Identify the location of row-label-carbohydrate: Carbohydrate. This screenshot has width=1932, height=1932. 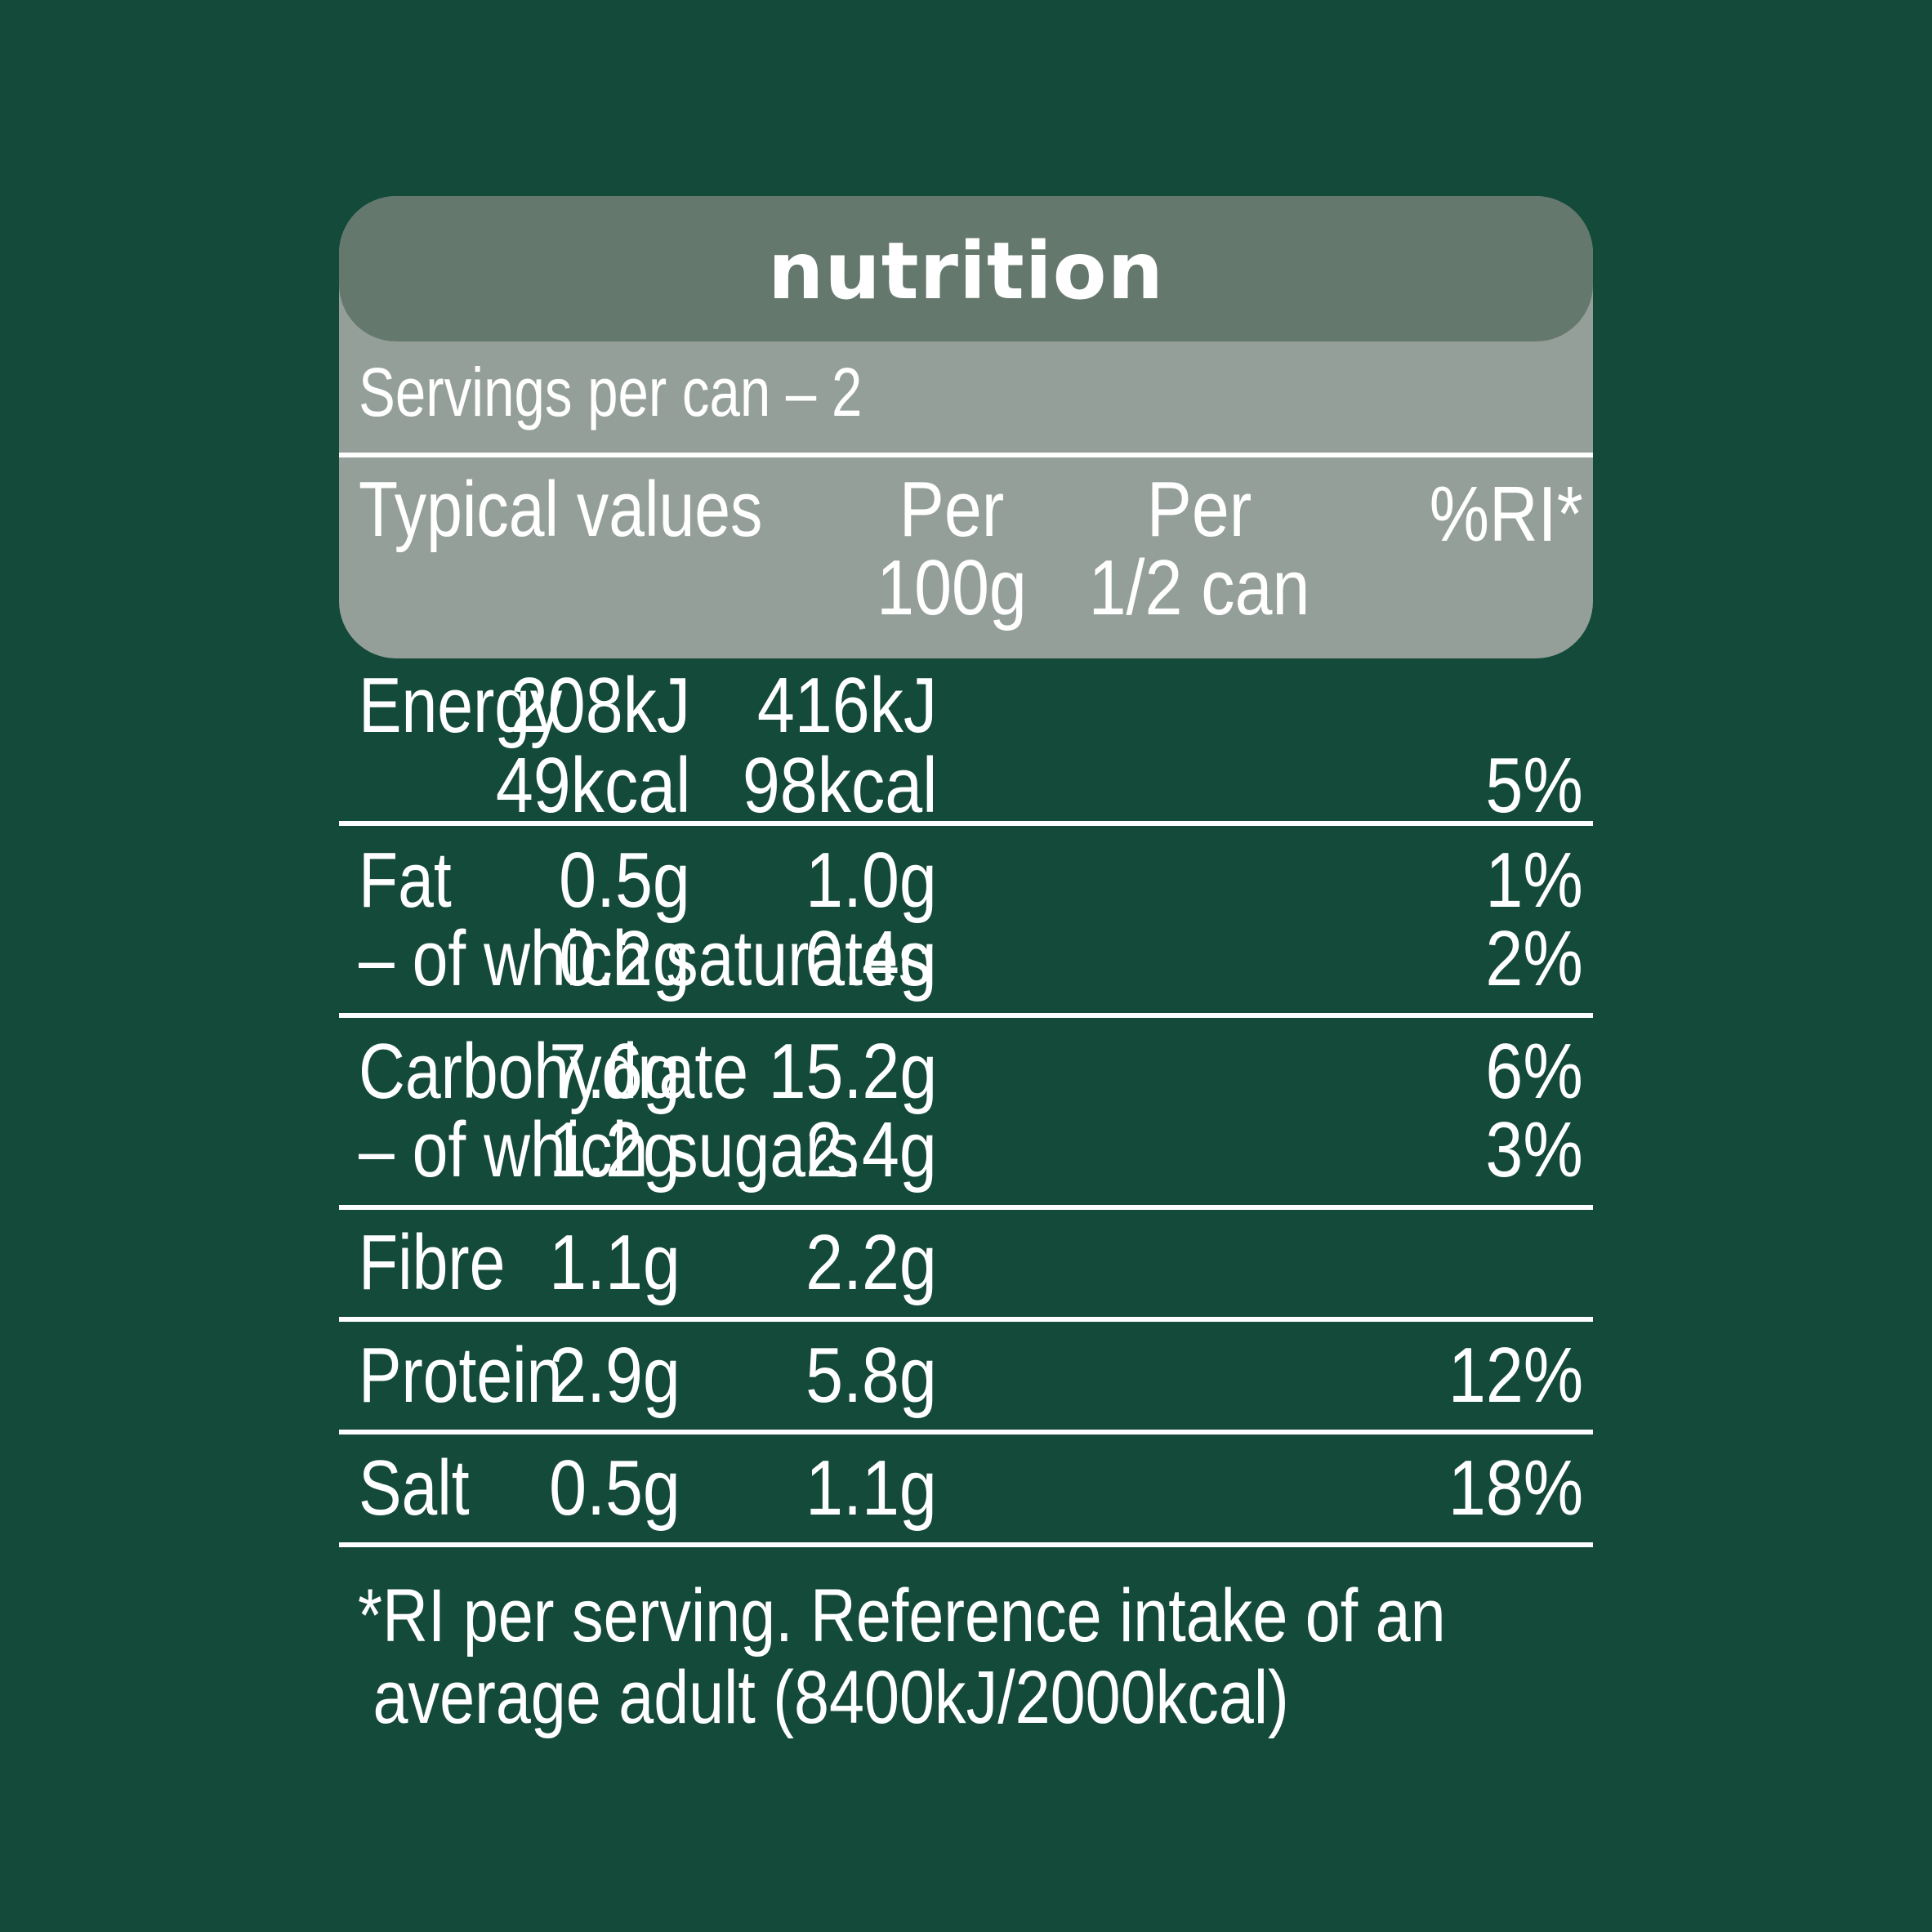
(553, 1071).